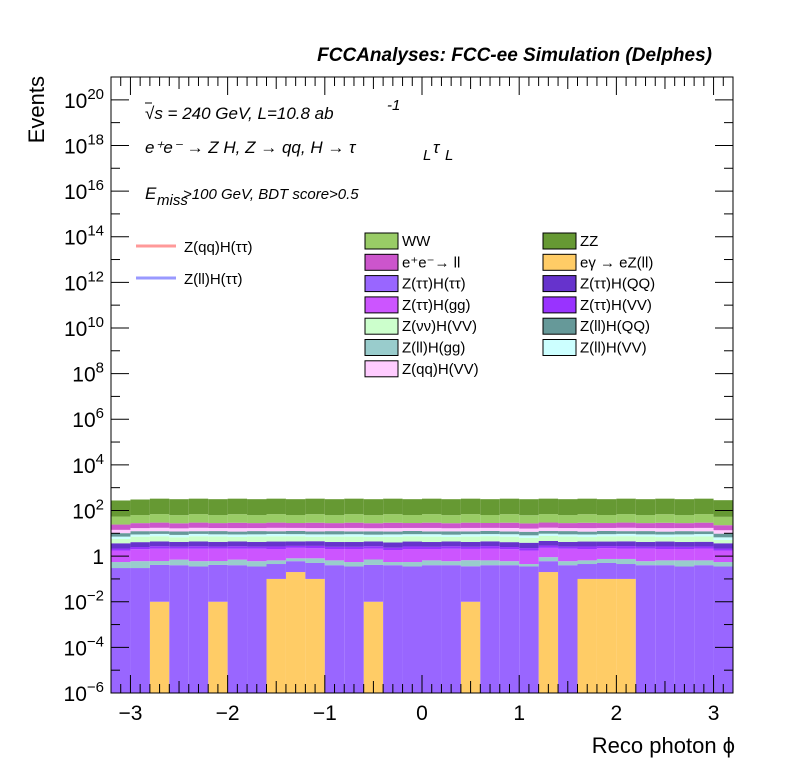  What do you see at coordinates (422, 544) in the screenshot?
I see `series-Ztautau_HQQ` at bounding box center [422, 544].